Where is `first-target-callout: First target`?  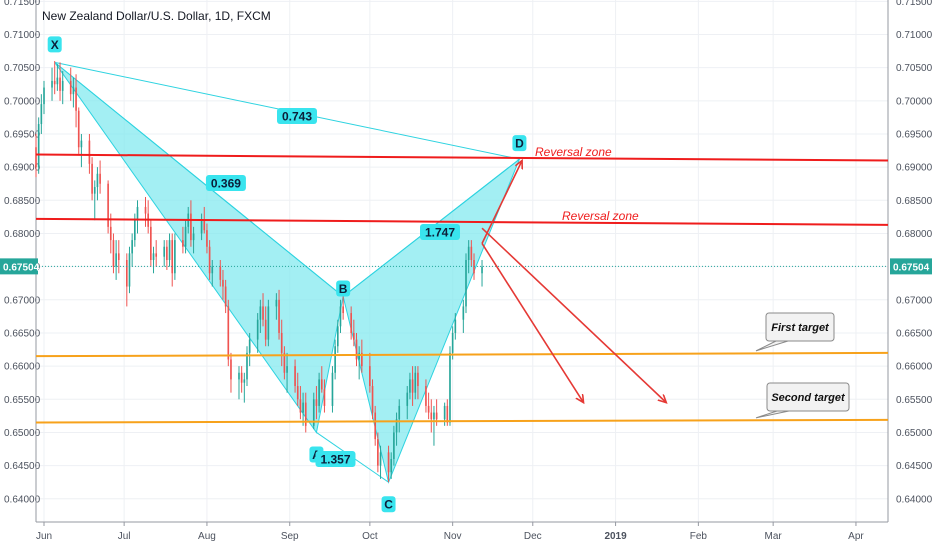
first-target-callout: First target is located at coordinates (795, 332).